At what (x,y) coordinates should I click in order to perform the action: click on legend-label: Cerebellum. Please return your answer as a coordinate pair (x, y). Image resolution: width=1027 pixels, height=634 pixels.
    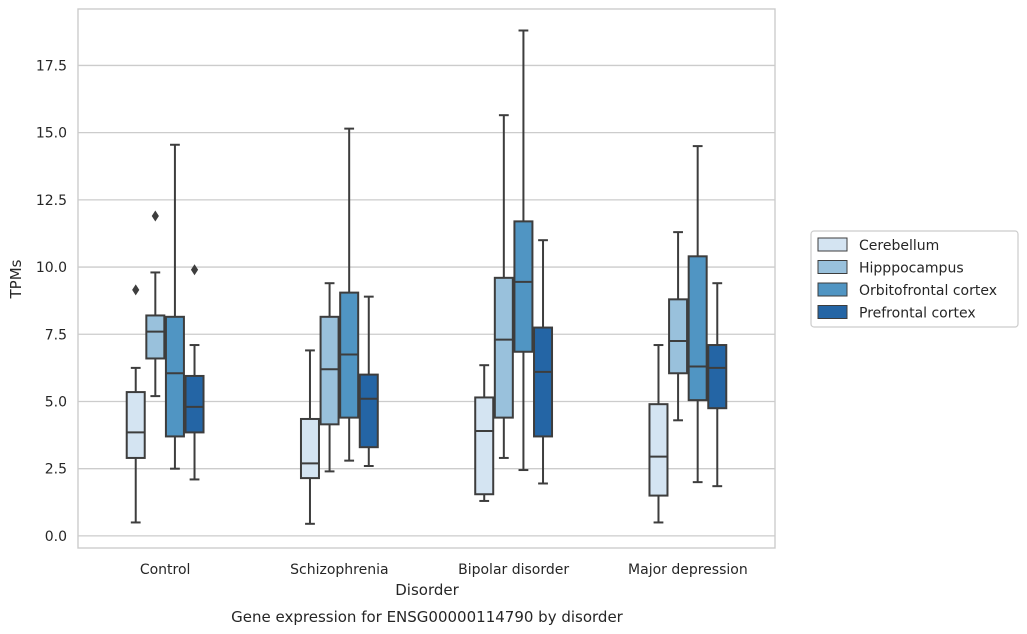
    Looking at the image, I should click on (899, 246).